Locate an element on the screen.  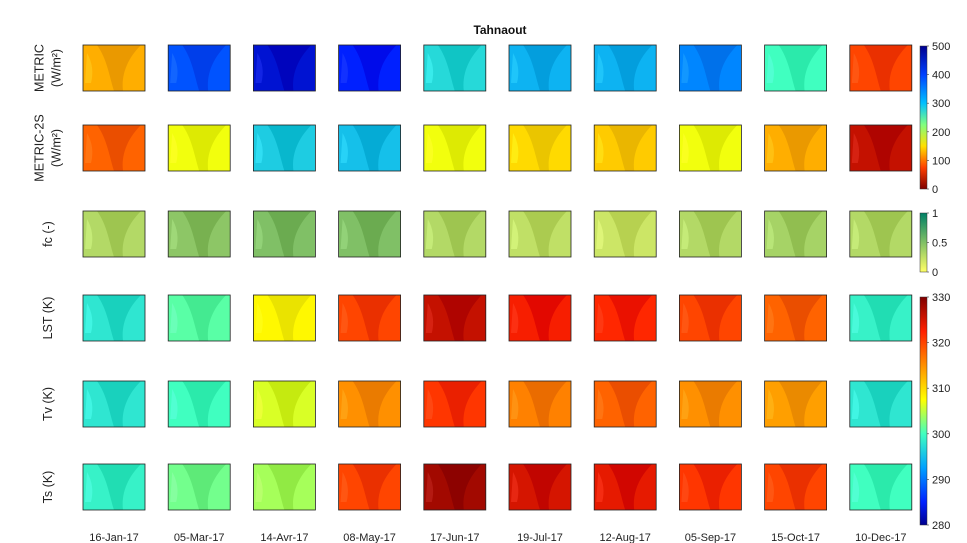
colorbar-tick-label: 0 is located at coordinates (935, 190).